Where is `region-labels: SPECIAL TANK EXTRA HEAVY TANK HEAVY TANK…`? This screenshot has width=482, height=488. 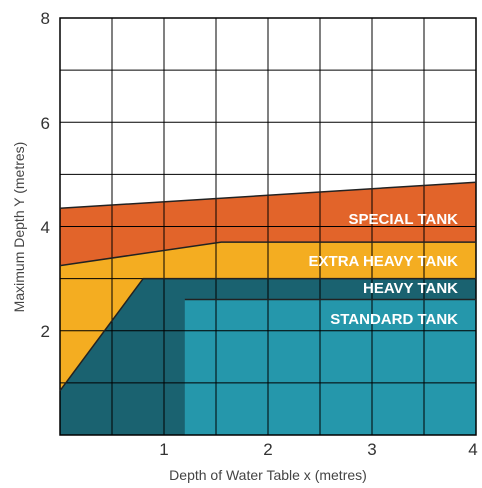 region-labels: SPECIAL TANK EXTRA HEAVY TANK HEAVY TANK… is located at coordinates (384, 269).